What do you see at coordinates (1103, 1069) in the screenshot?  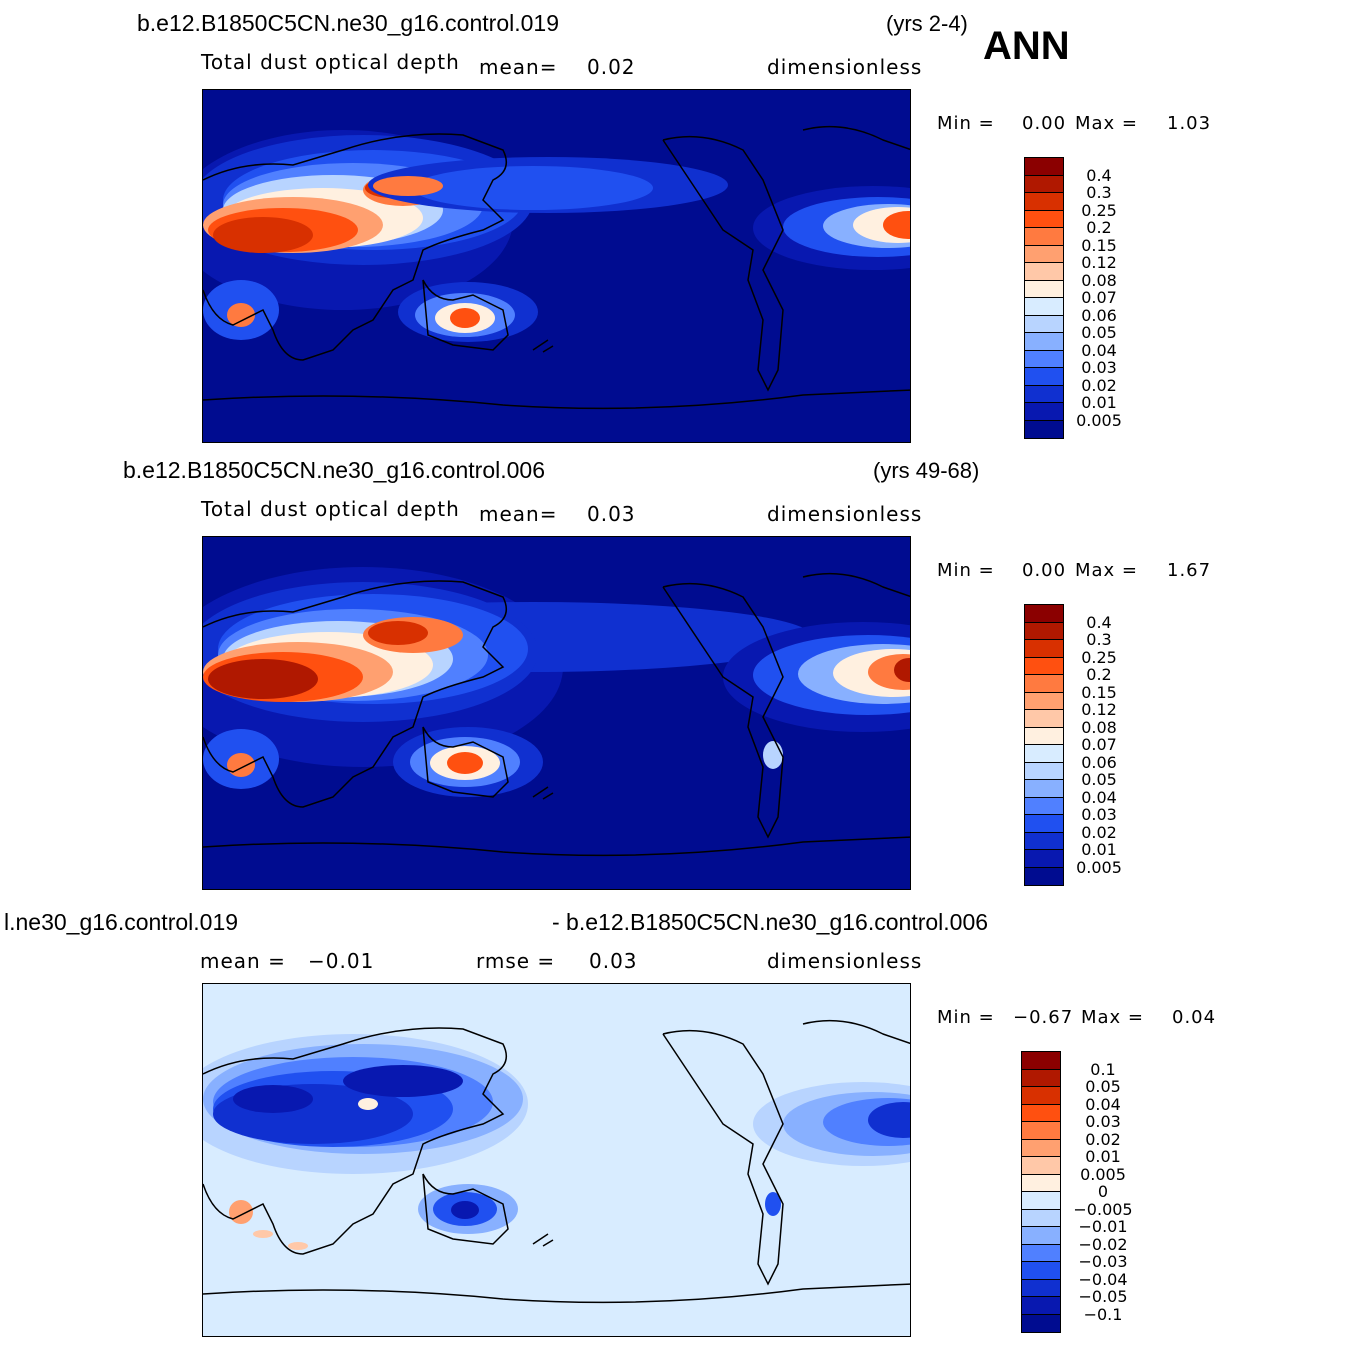 I see `colorbar-tick-label: 0.1` at bounding box center [1103, 1069].